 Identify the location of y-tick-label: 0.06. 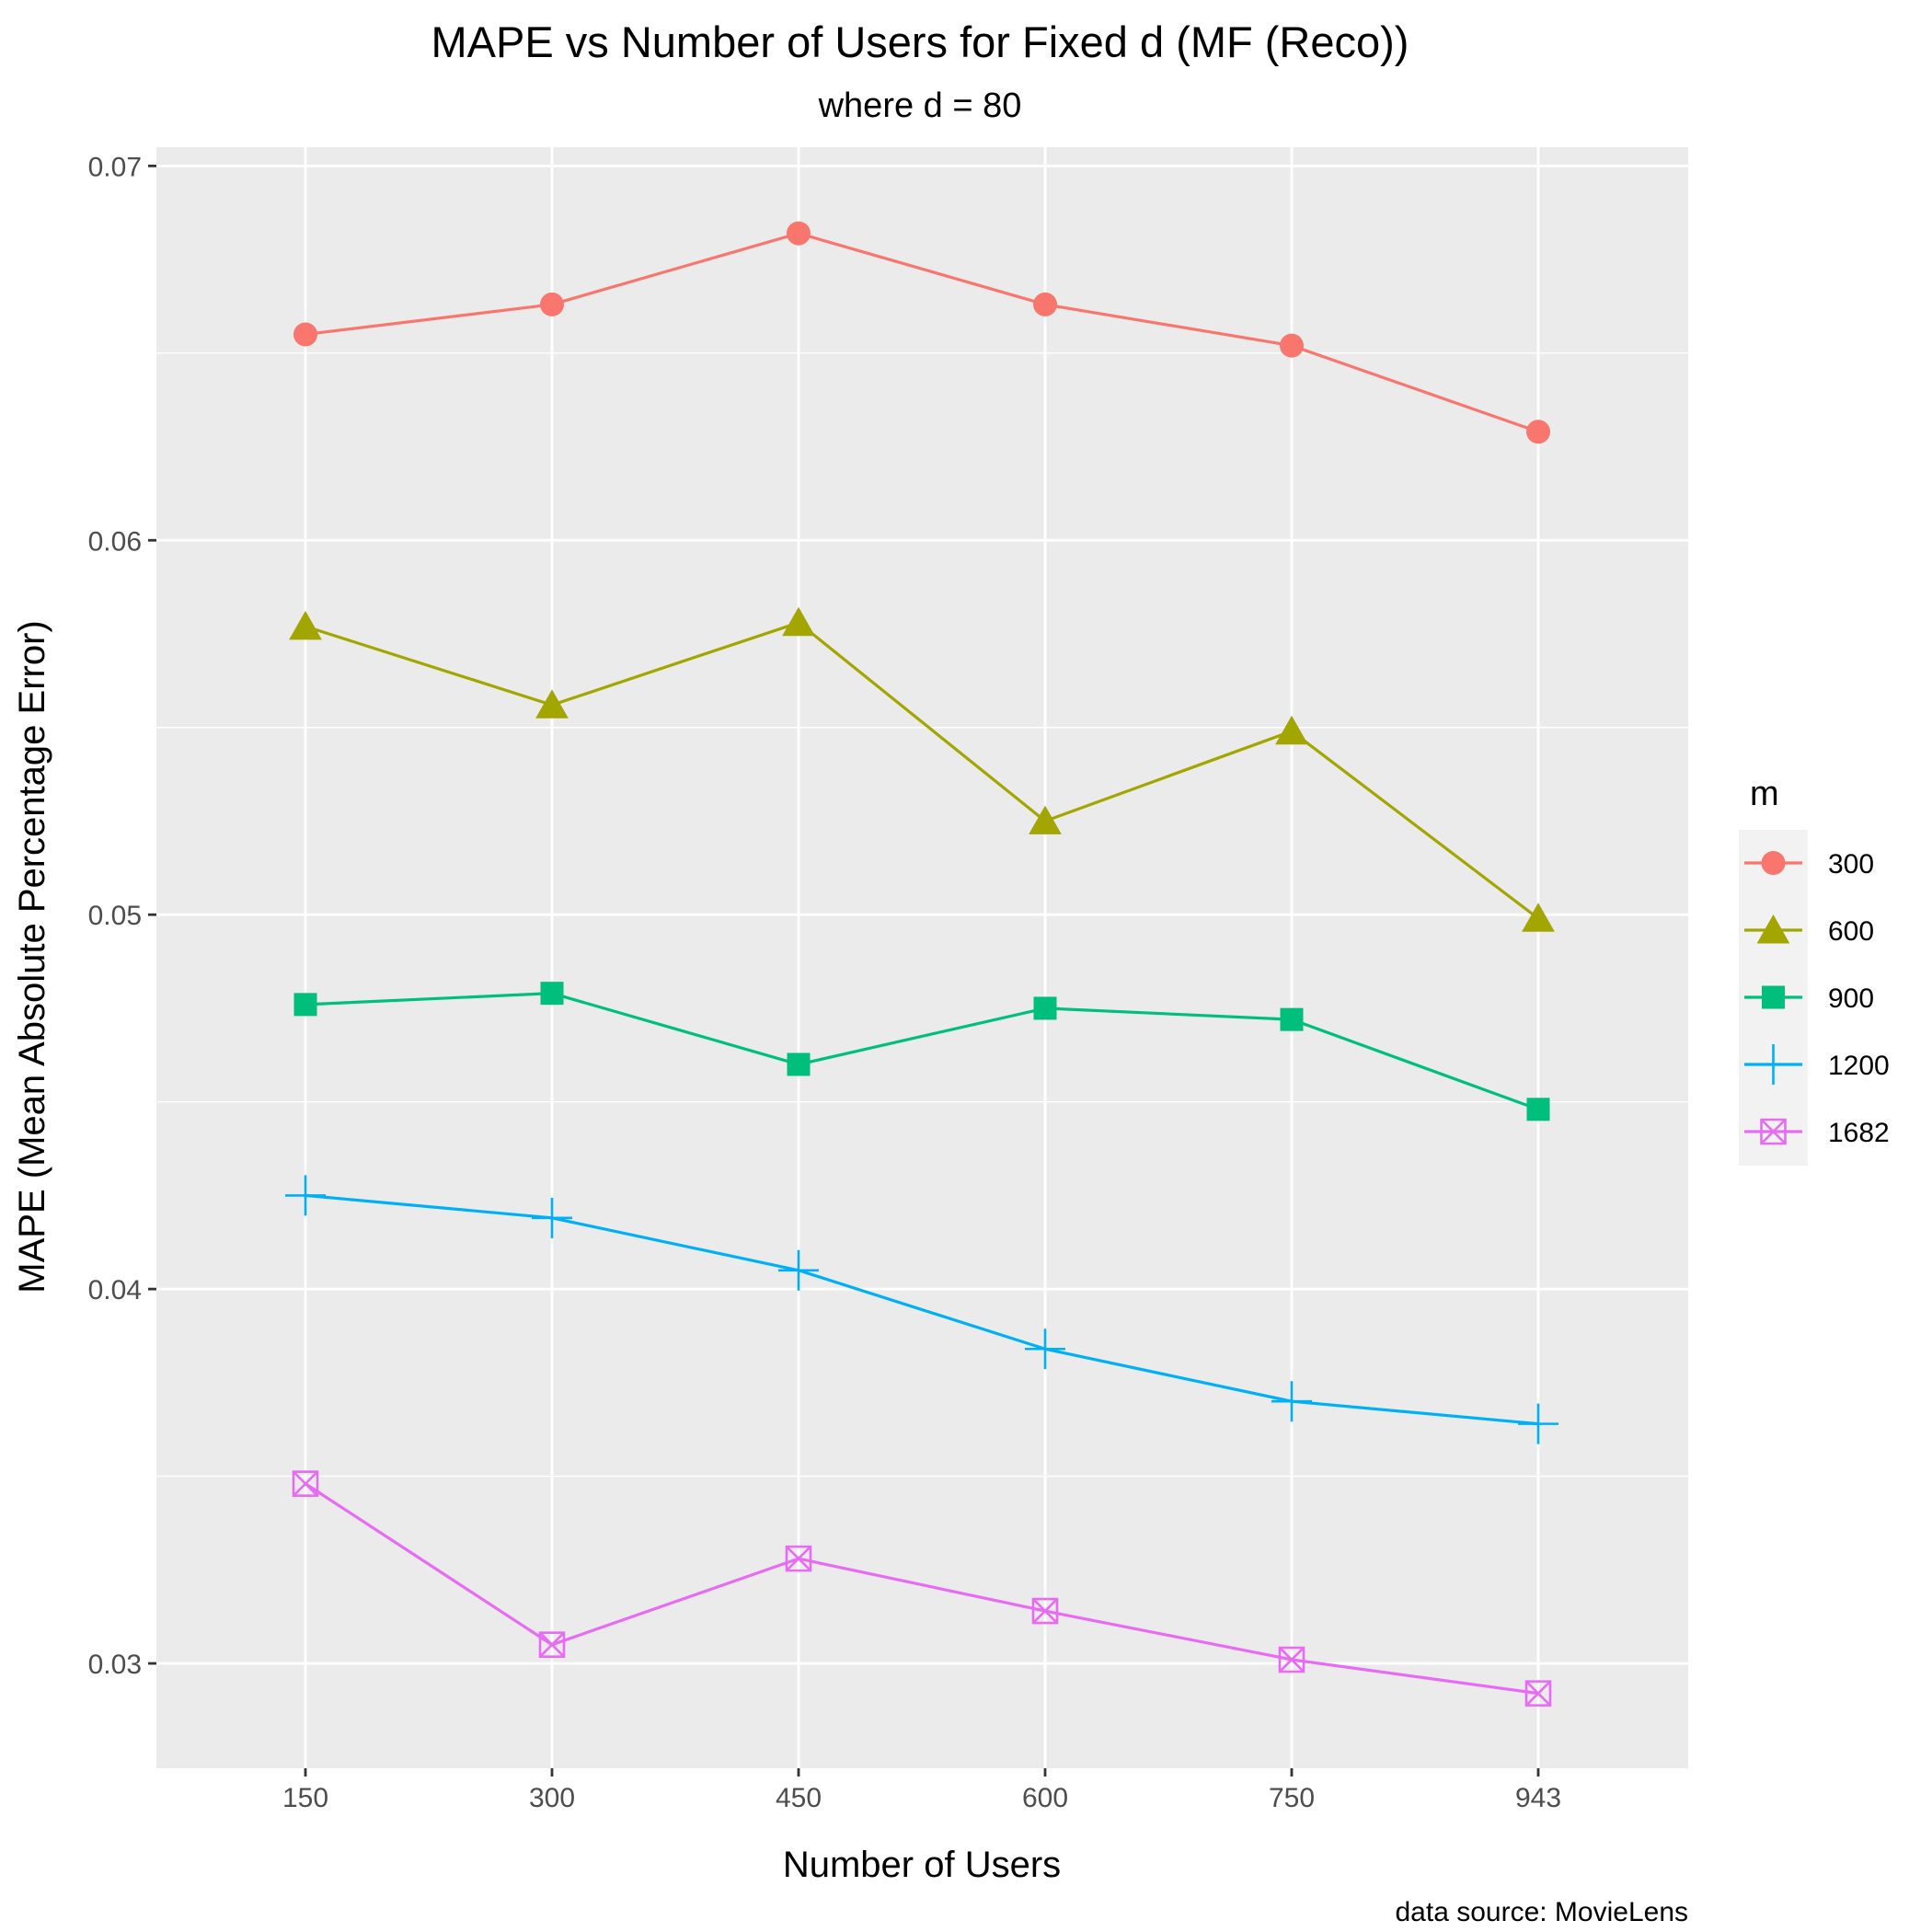
(115, 541).